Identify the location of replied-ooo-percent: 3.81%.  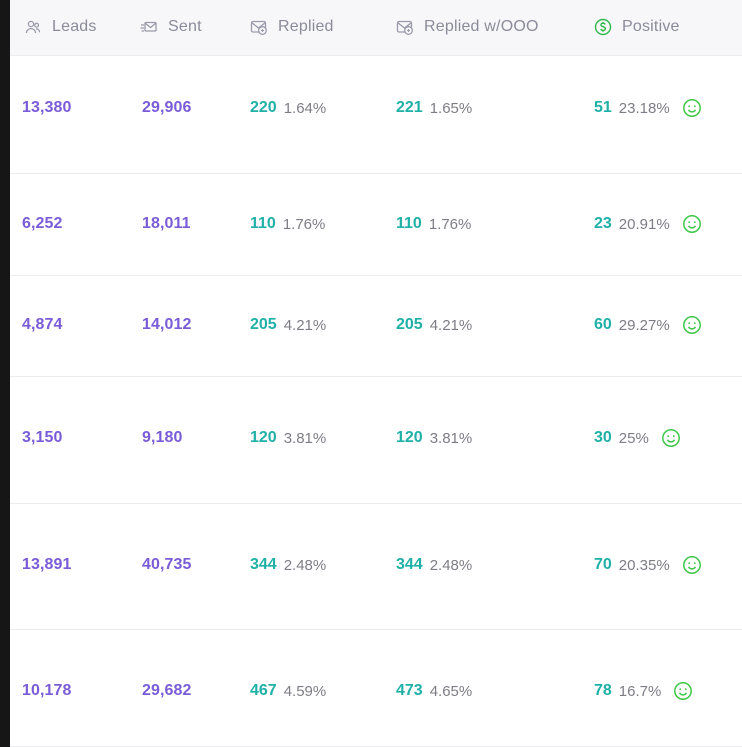
(451, 438).